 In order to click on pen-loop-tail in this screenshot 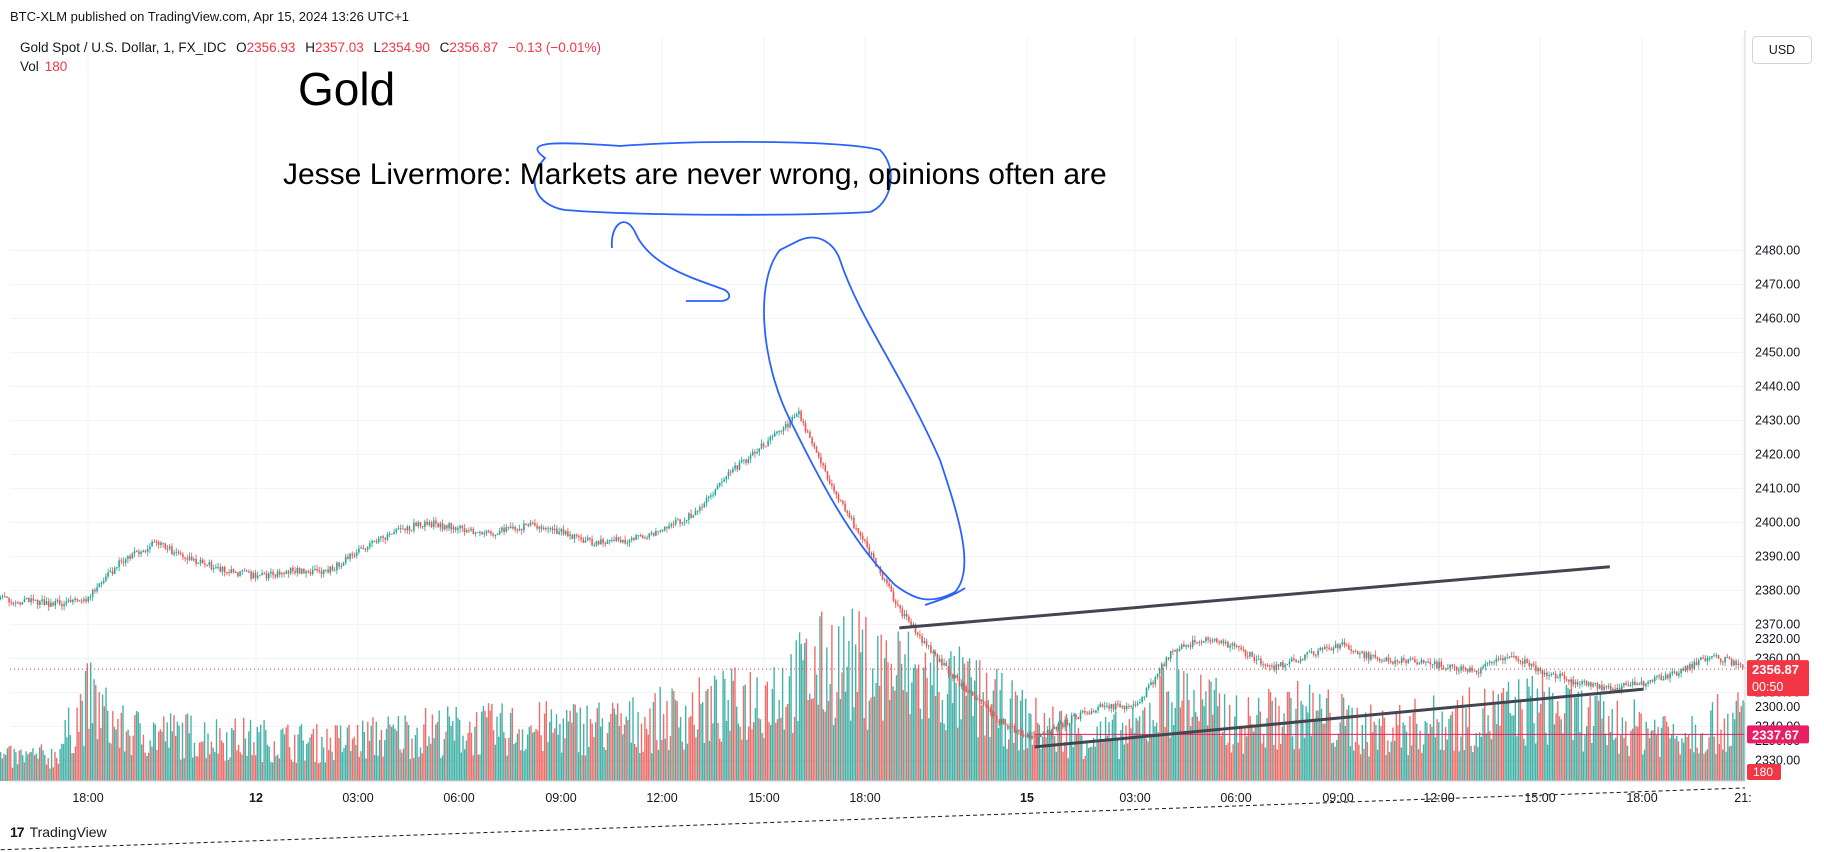, I will do `click(945, 596)`.